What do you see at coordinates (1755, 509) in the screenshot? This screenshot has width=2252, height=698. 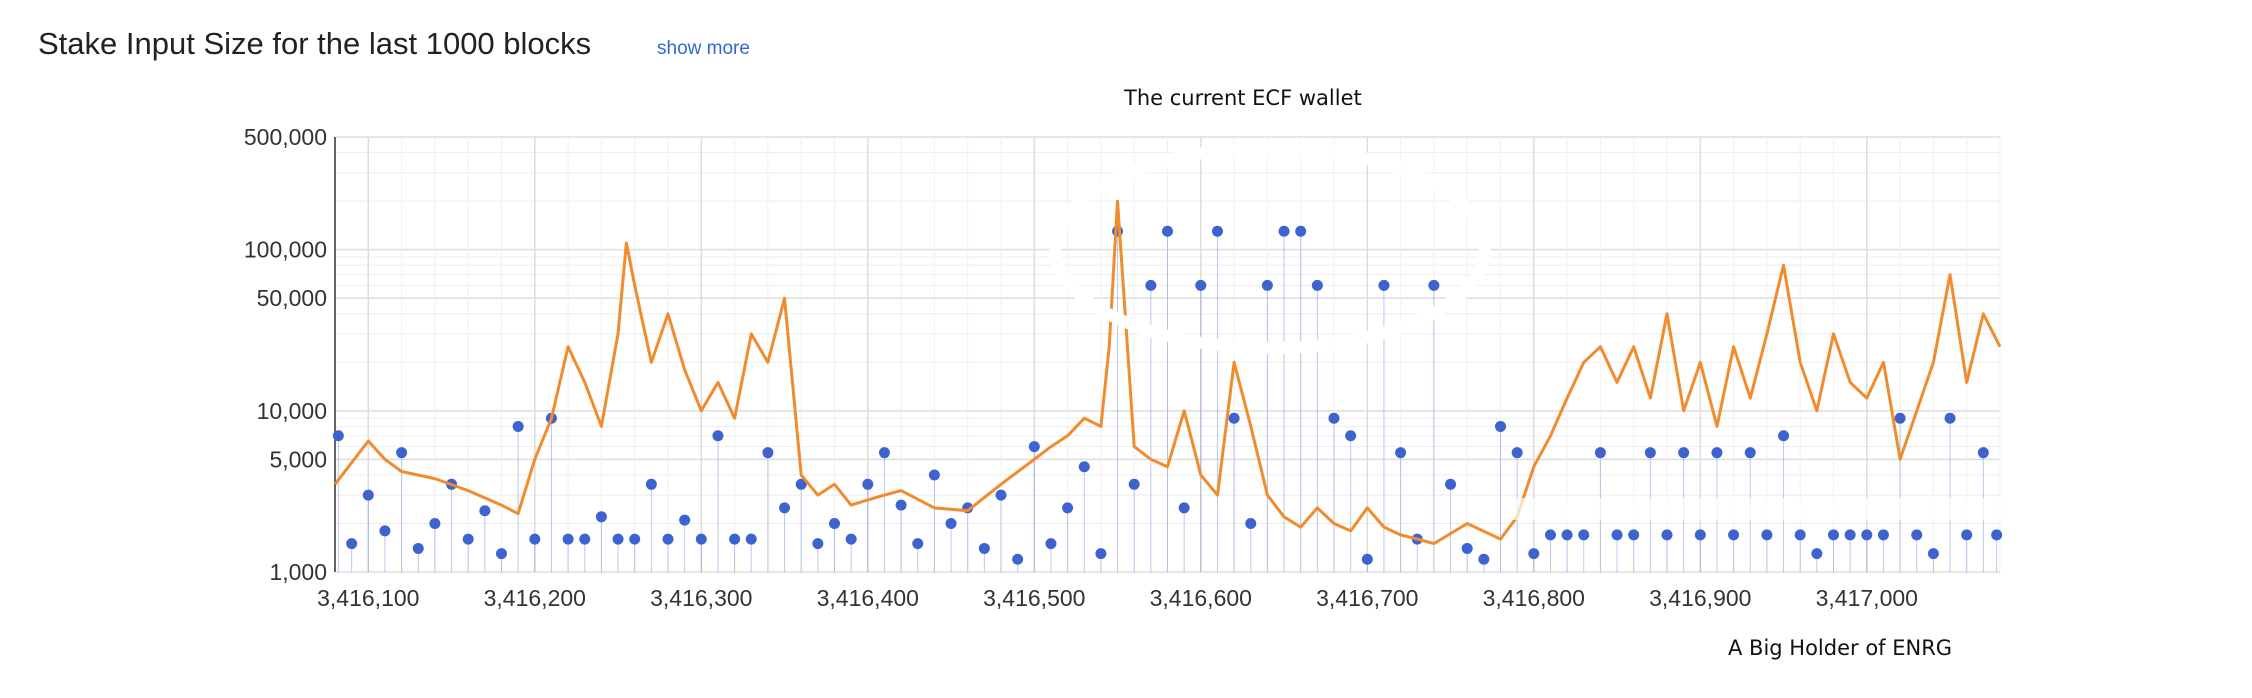 I see `big-holder-highlight` at bounding box center [1755, 509].